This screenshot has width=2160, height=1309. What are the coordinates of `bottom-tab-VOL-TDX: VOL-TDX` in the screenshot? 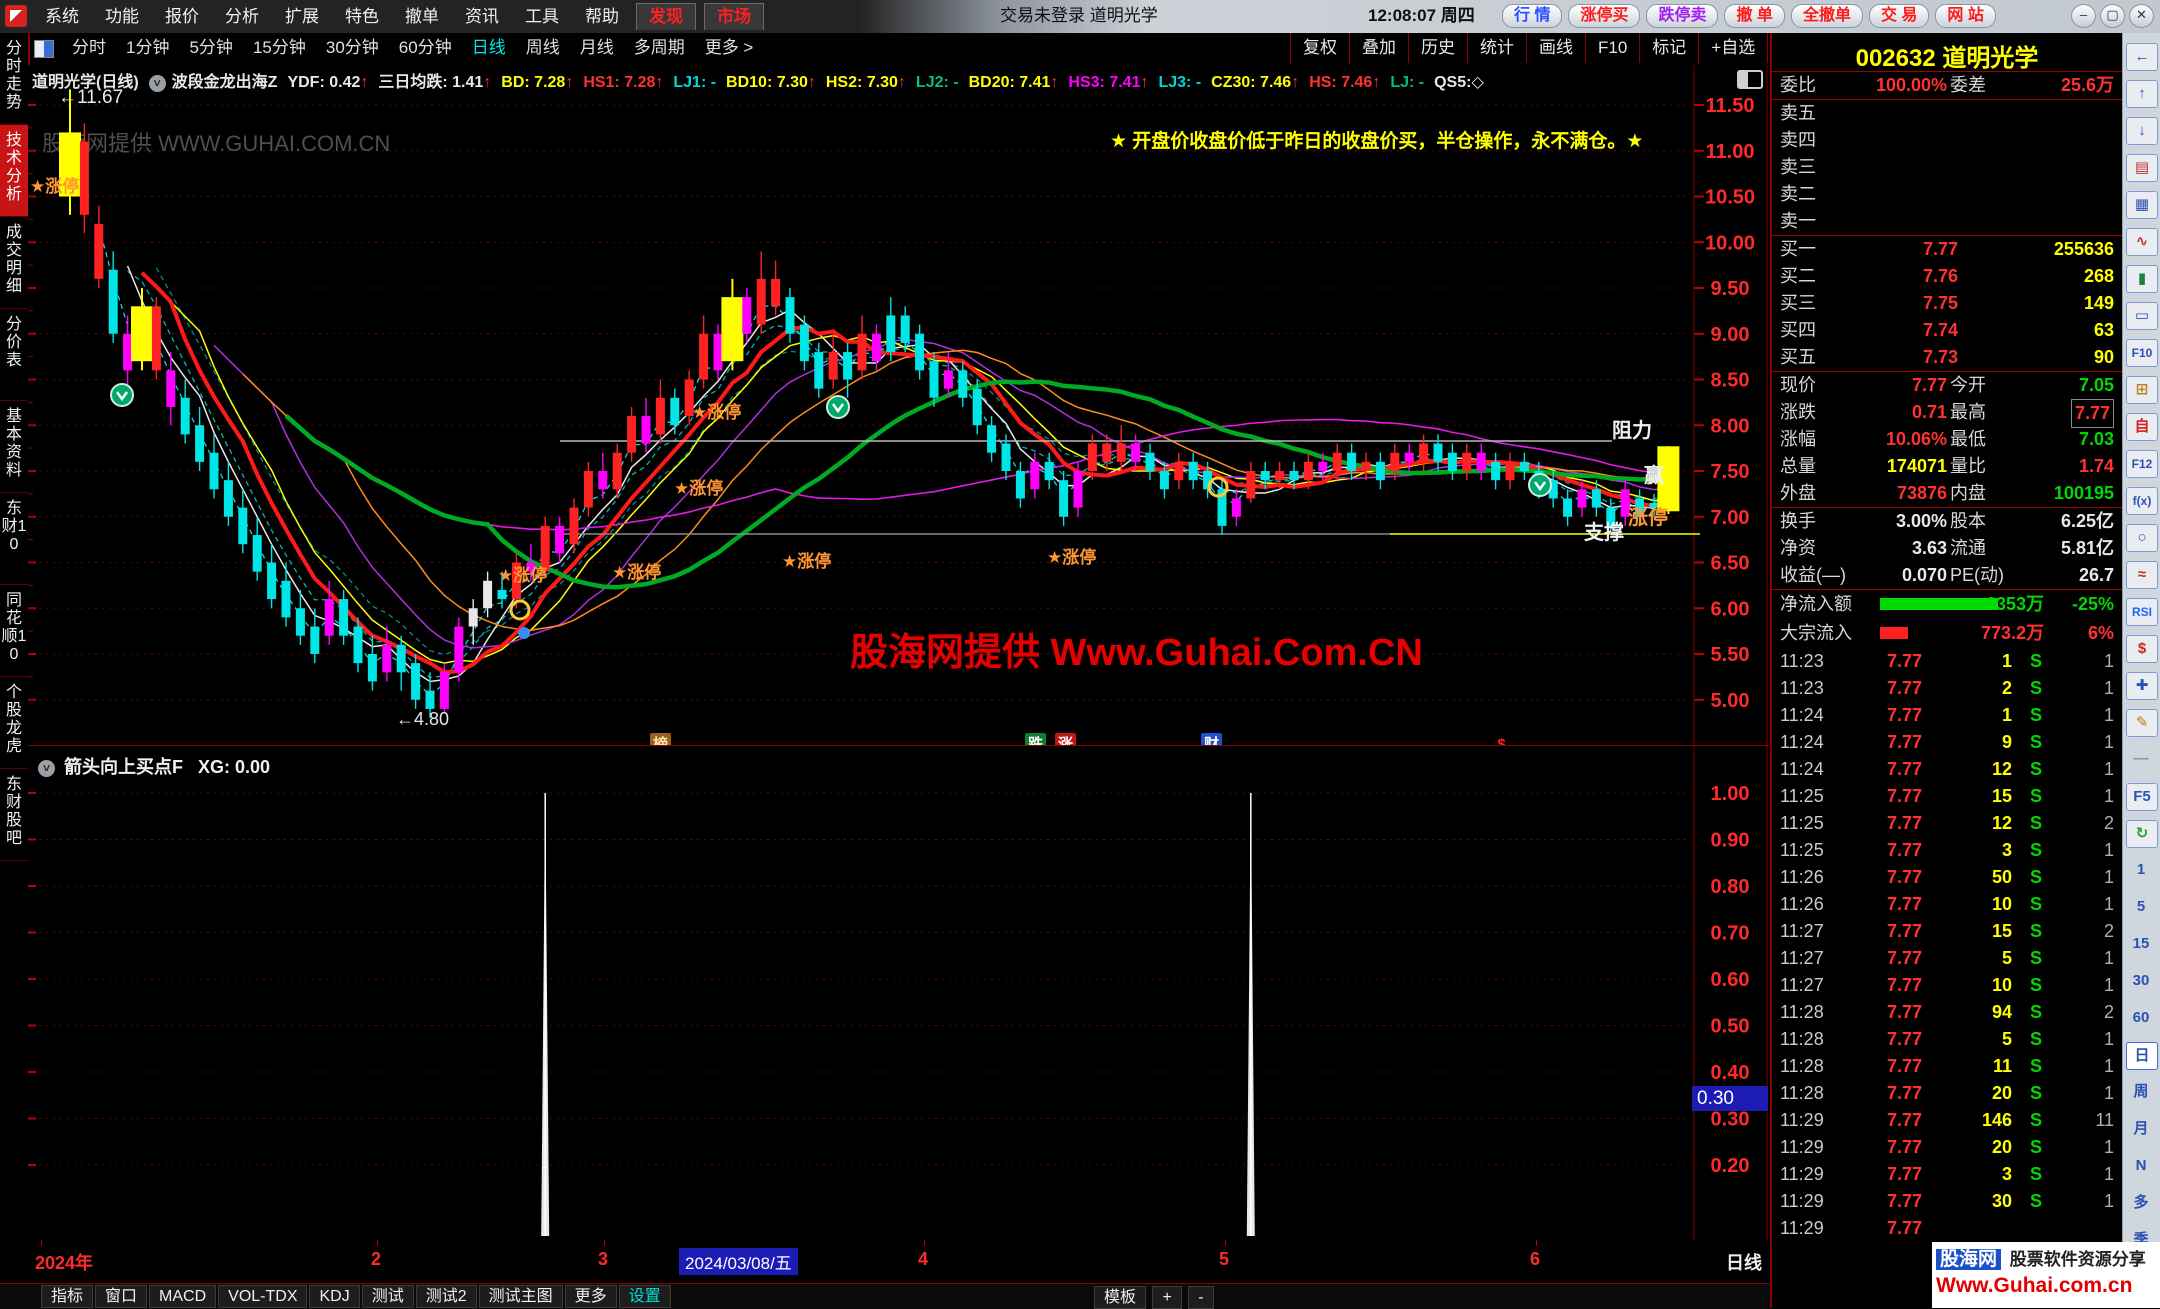 It's located at (263, 1296).